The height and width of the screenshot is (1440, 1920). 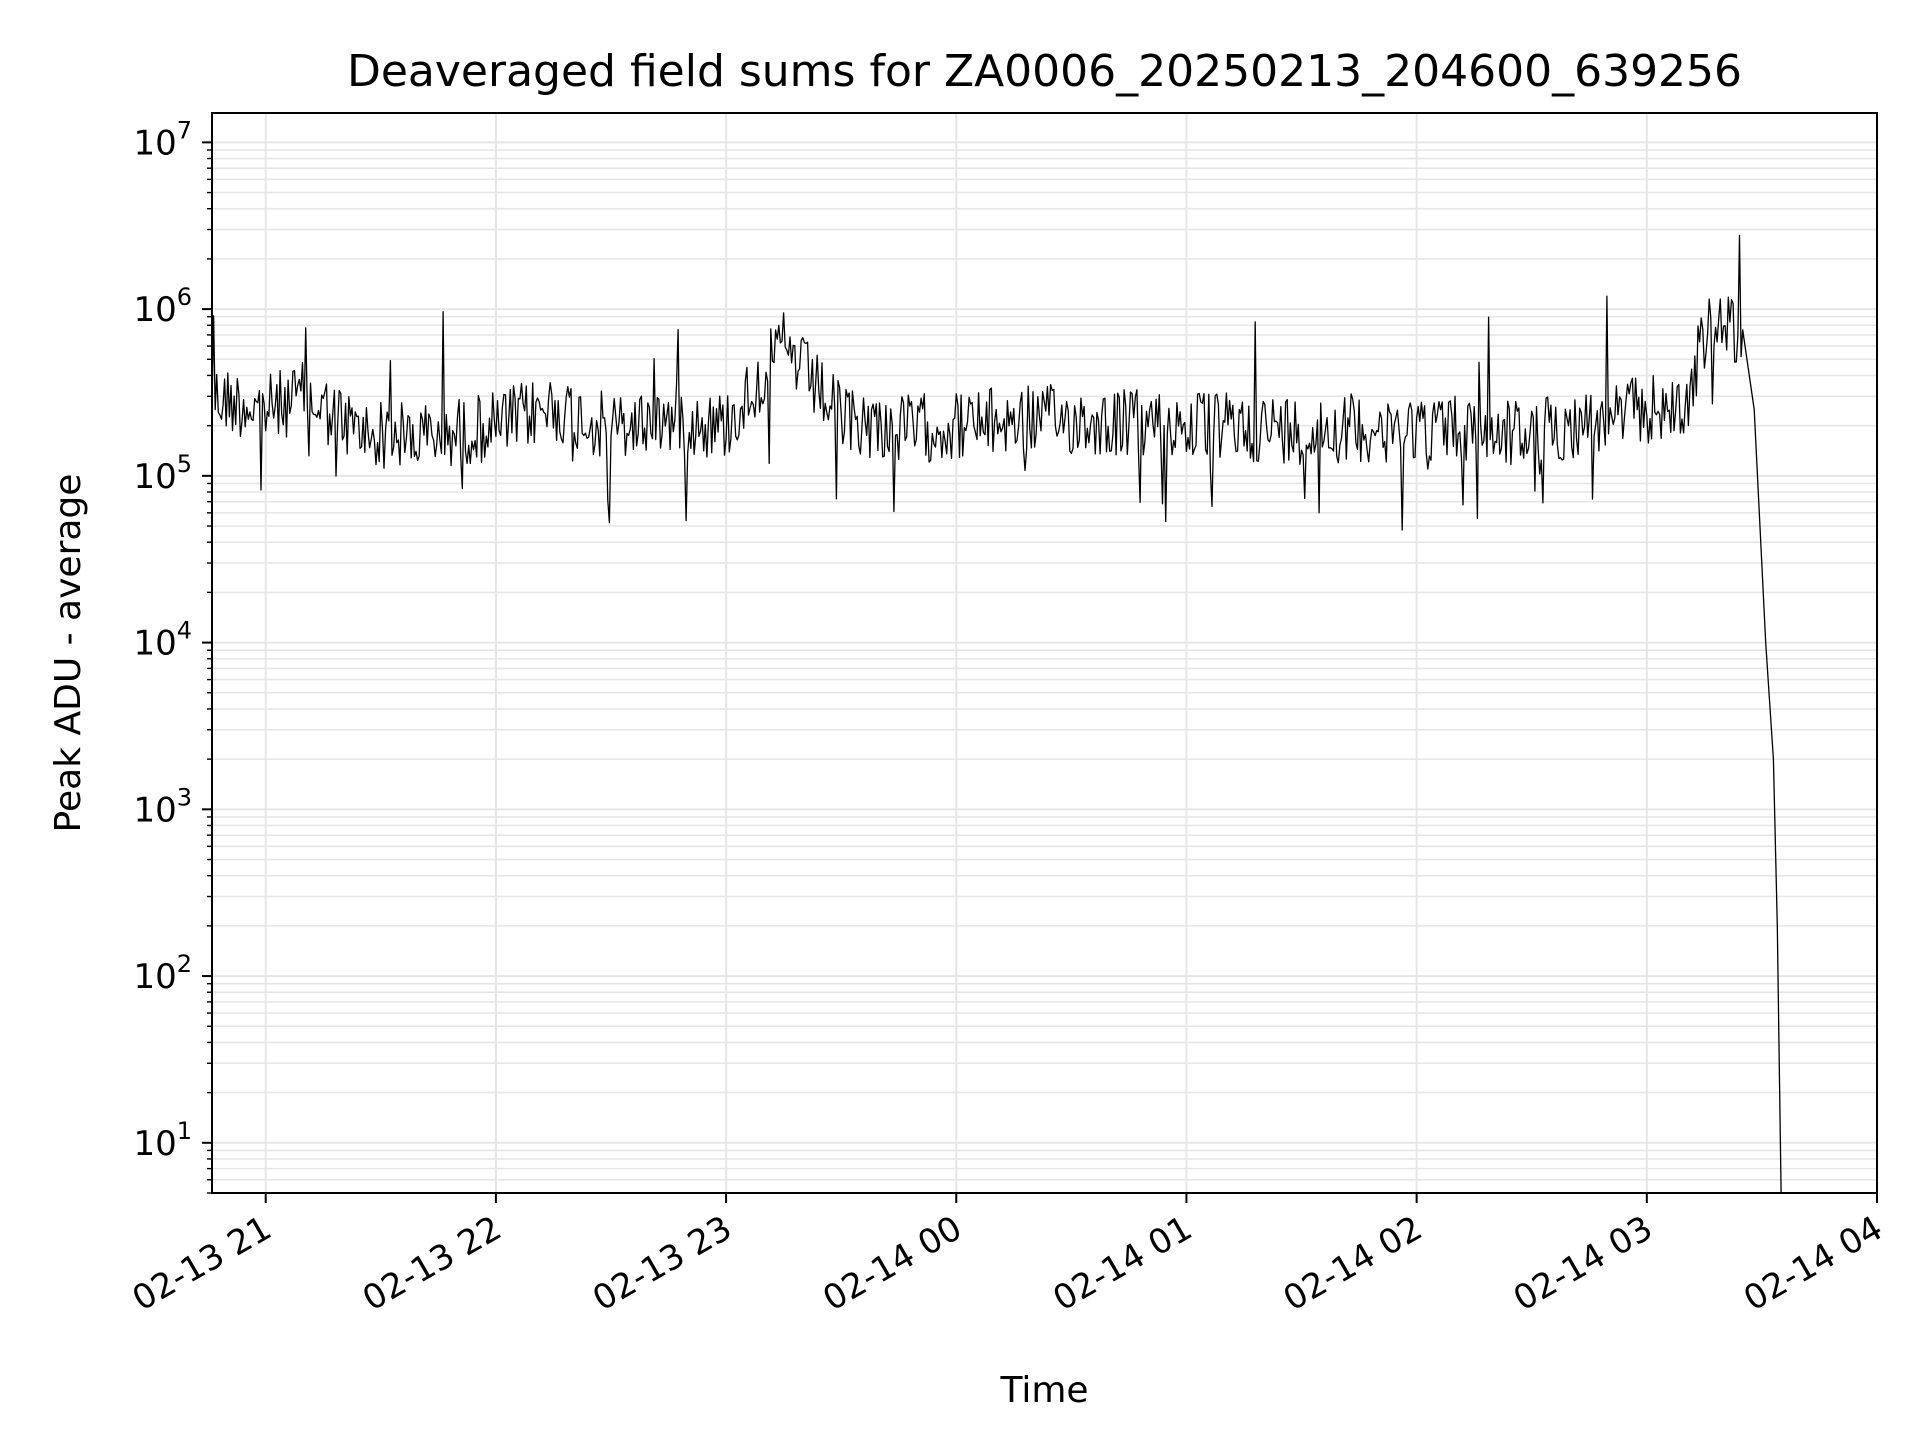 I want to click on y-tick-label: 10³, so click(x=162, y=806).